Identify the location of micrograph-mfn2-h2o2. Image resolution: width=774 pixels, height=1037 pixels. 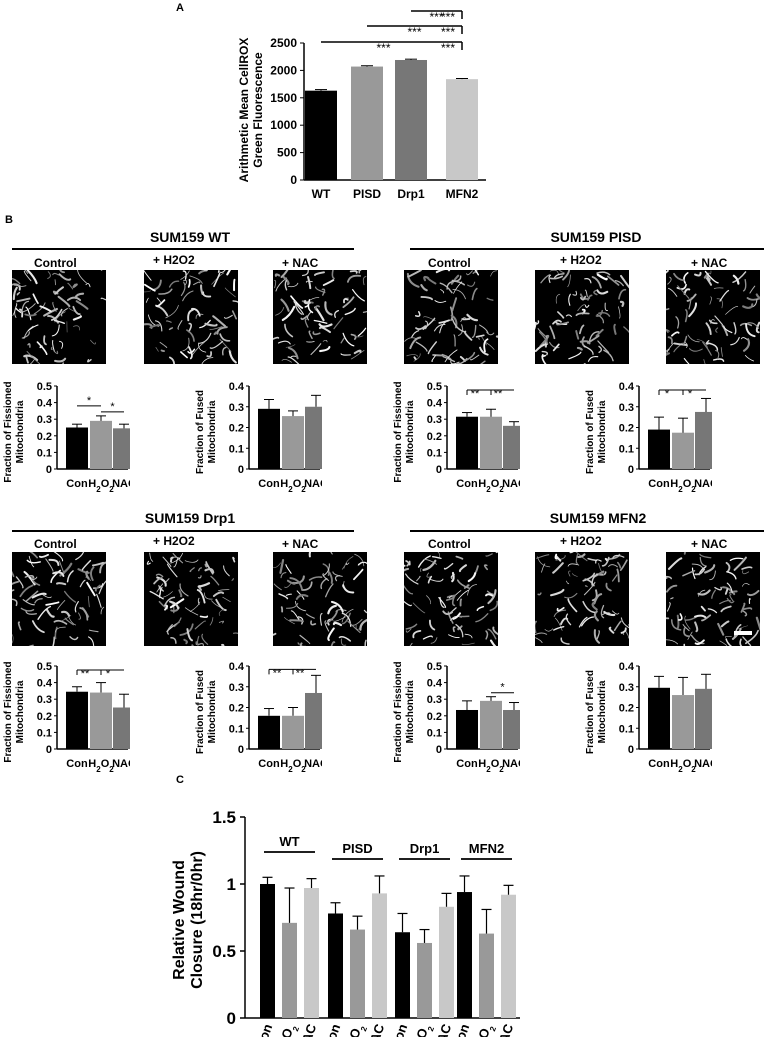
(582, 599).